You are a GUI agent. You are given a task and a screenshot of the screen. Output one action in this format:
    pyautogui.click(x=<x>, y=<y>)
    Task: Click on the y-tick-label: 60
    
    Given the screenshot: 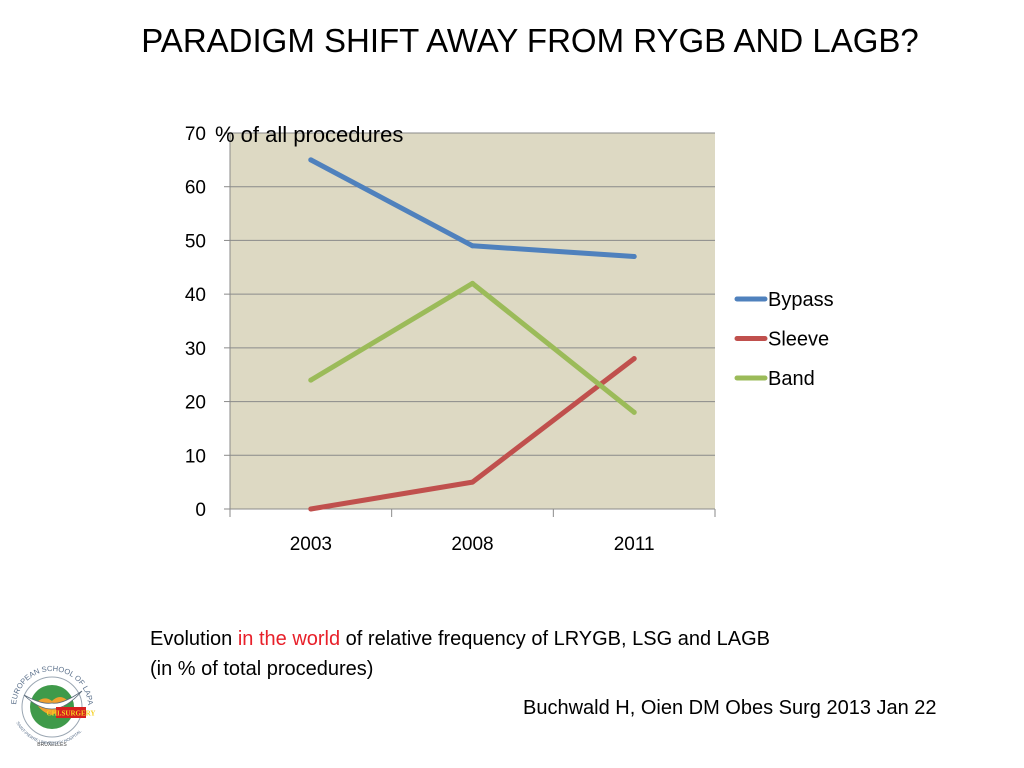 What is the action you would take?
    pyautogui.click(x=195, y=188)
    